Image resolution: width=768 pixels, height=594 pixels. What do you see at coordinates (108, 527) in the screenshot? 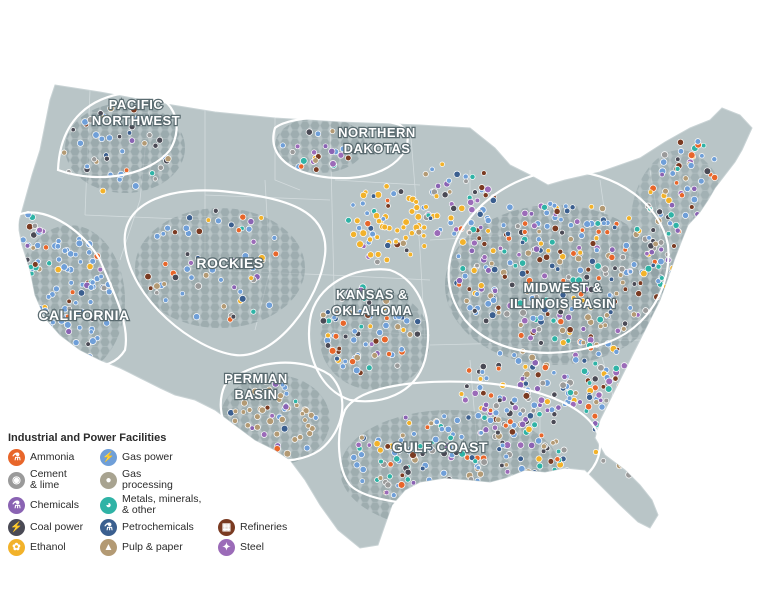
I see `flask-icon: ⚗` at bounding box center [108, 527].